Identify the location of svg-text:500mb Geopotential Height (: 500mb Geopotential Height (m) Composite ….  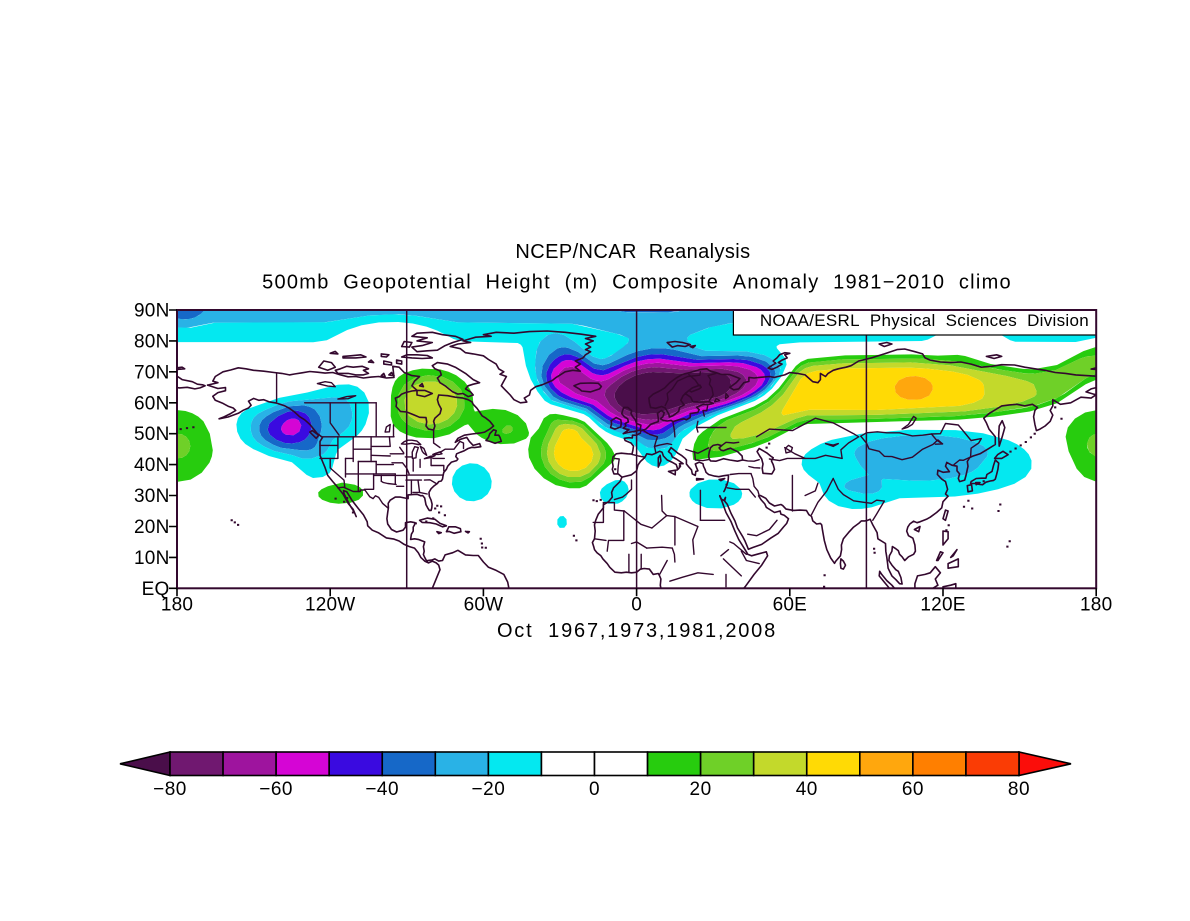
(637, 283).